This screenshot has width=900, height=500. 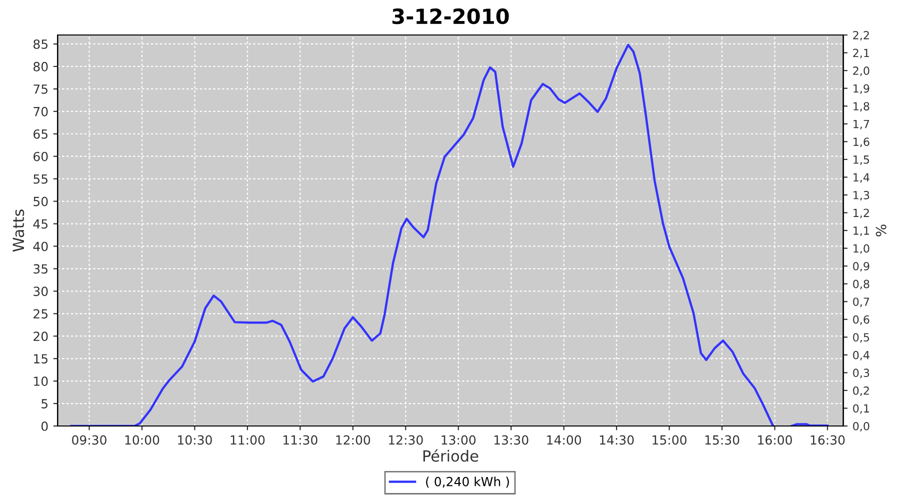 I want to click on x-tick-label: 09:30, so click(x=89, y=440).